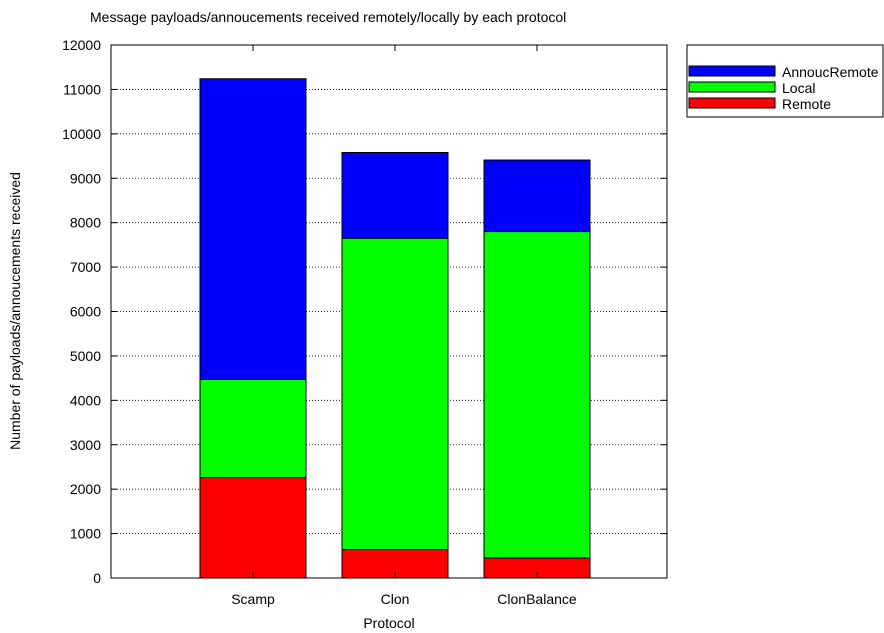 This screenshot has width=884, height=633. What do you see at coordinates (82, 89) in the screenshot?
I see `y-tick-label: 11000` at bounding box center [82, 89].